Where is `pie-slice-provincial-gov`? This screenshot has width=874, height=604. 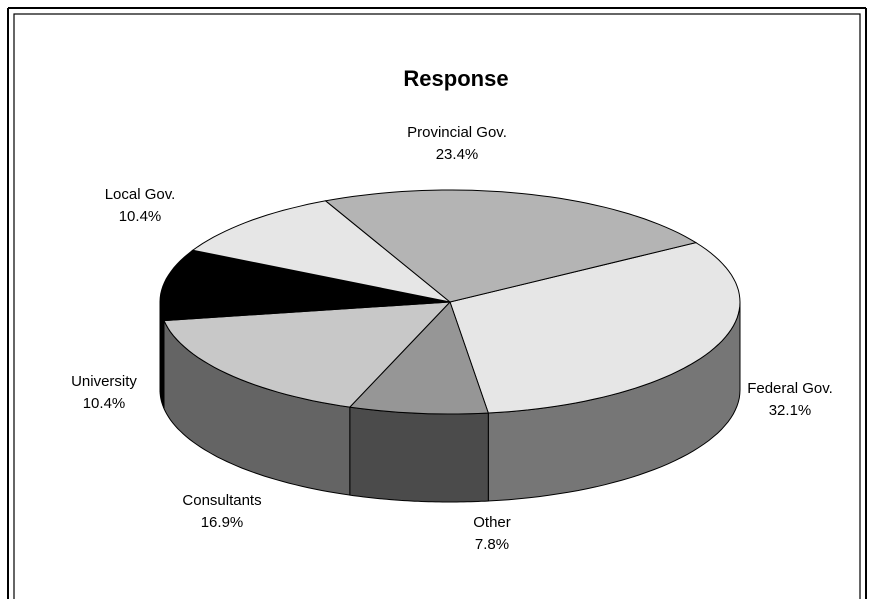 pie-slice-provincial-gov is located at coordinates (511, 246).